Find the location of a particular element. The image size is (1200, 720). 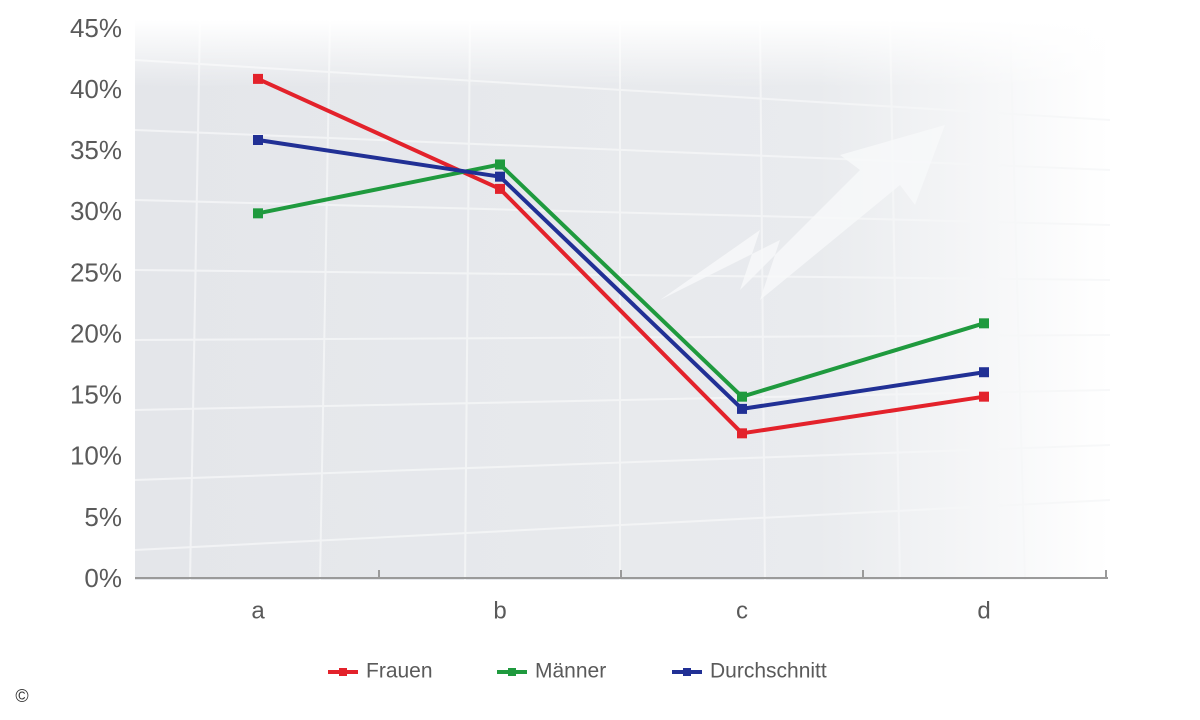

legend-label: Frauen is located at coordinates (399, 671).